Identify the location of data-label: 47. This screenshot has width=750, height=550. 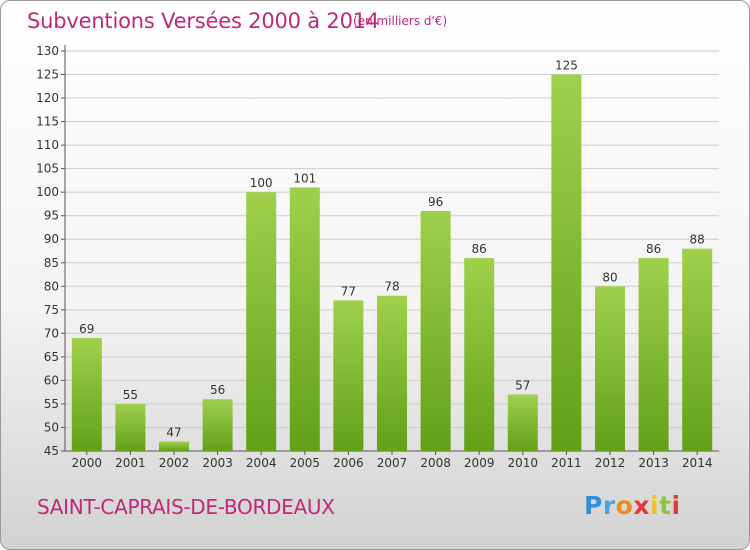
(173, 433).